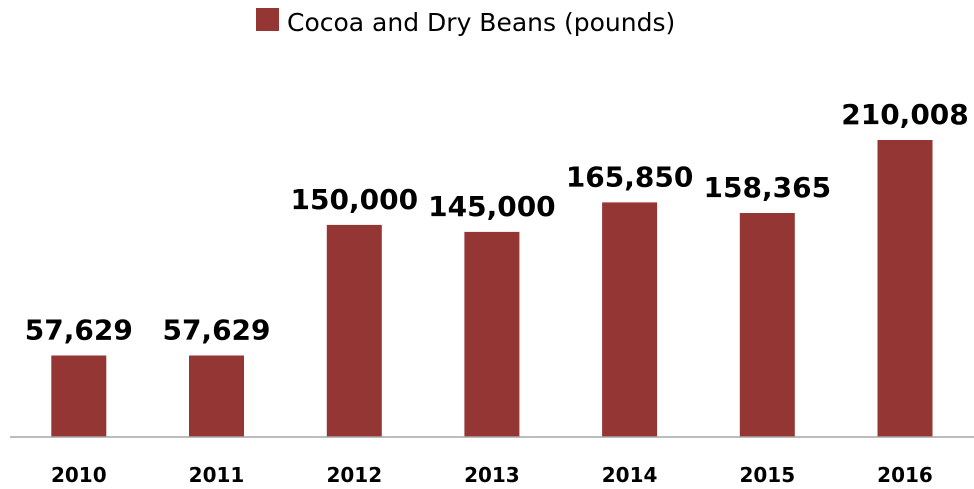 The height and width of the screenshot is (489, 974). I want to click on x-tick-2013: 2013, so click(492, 475).